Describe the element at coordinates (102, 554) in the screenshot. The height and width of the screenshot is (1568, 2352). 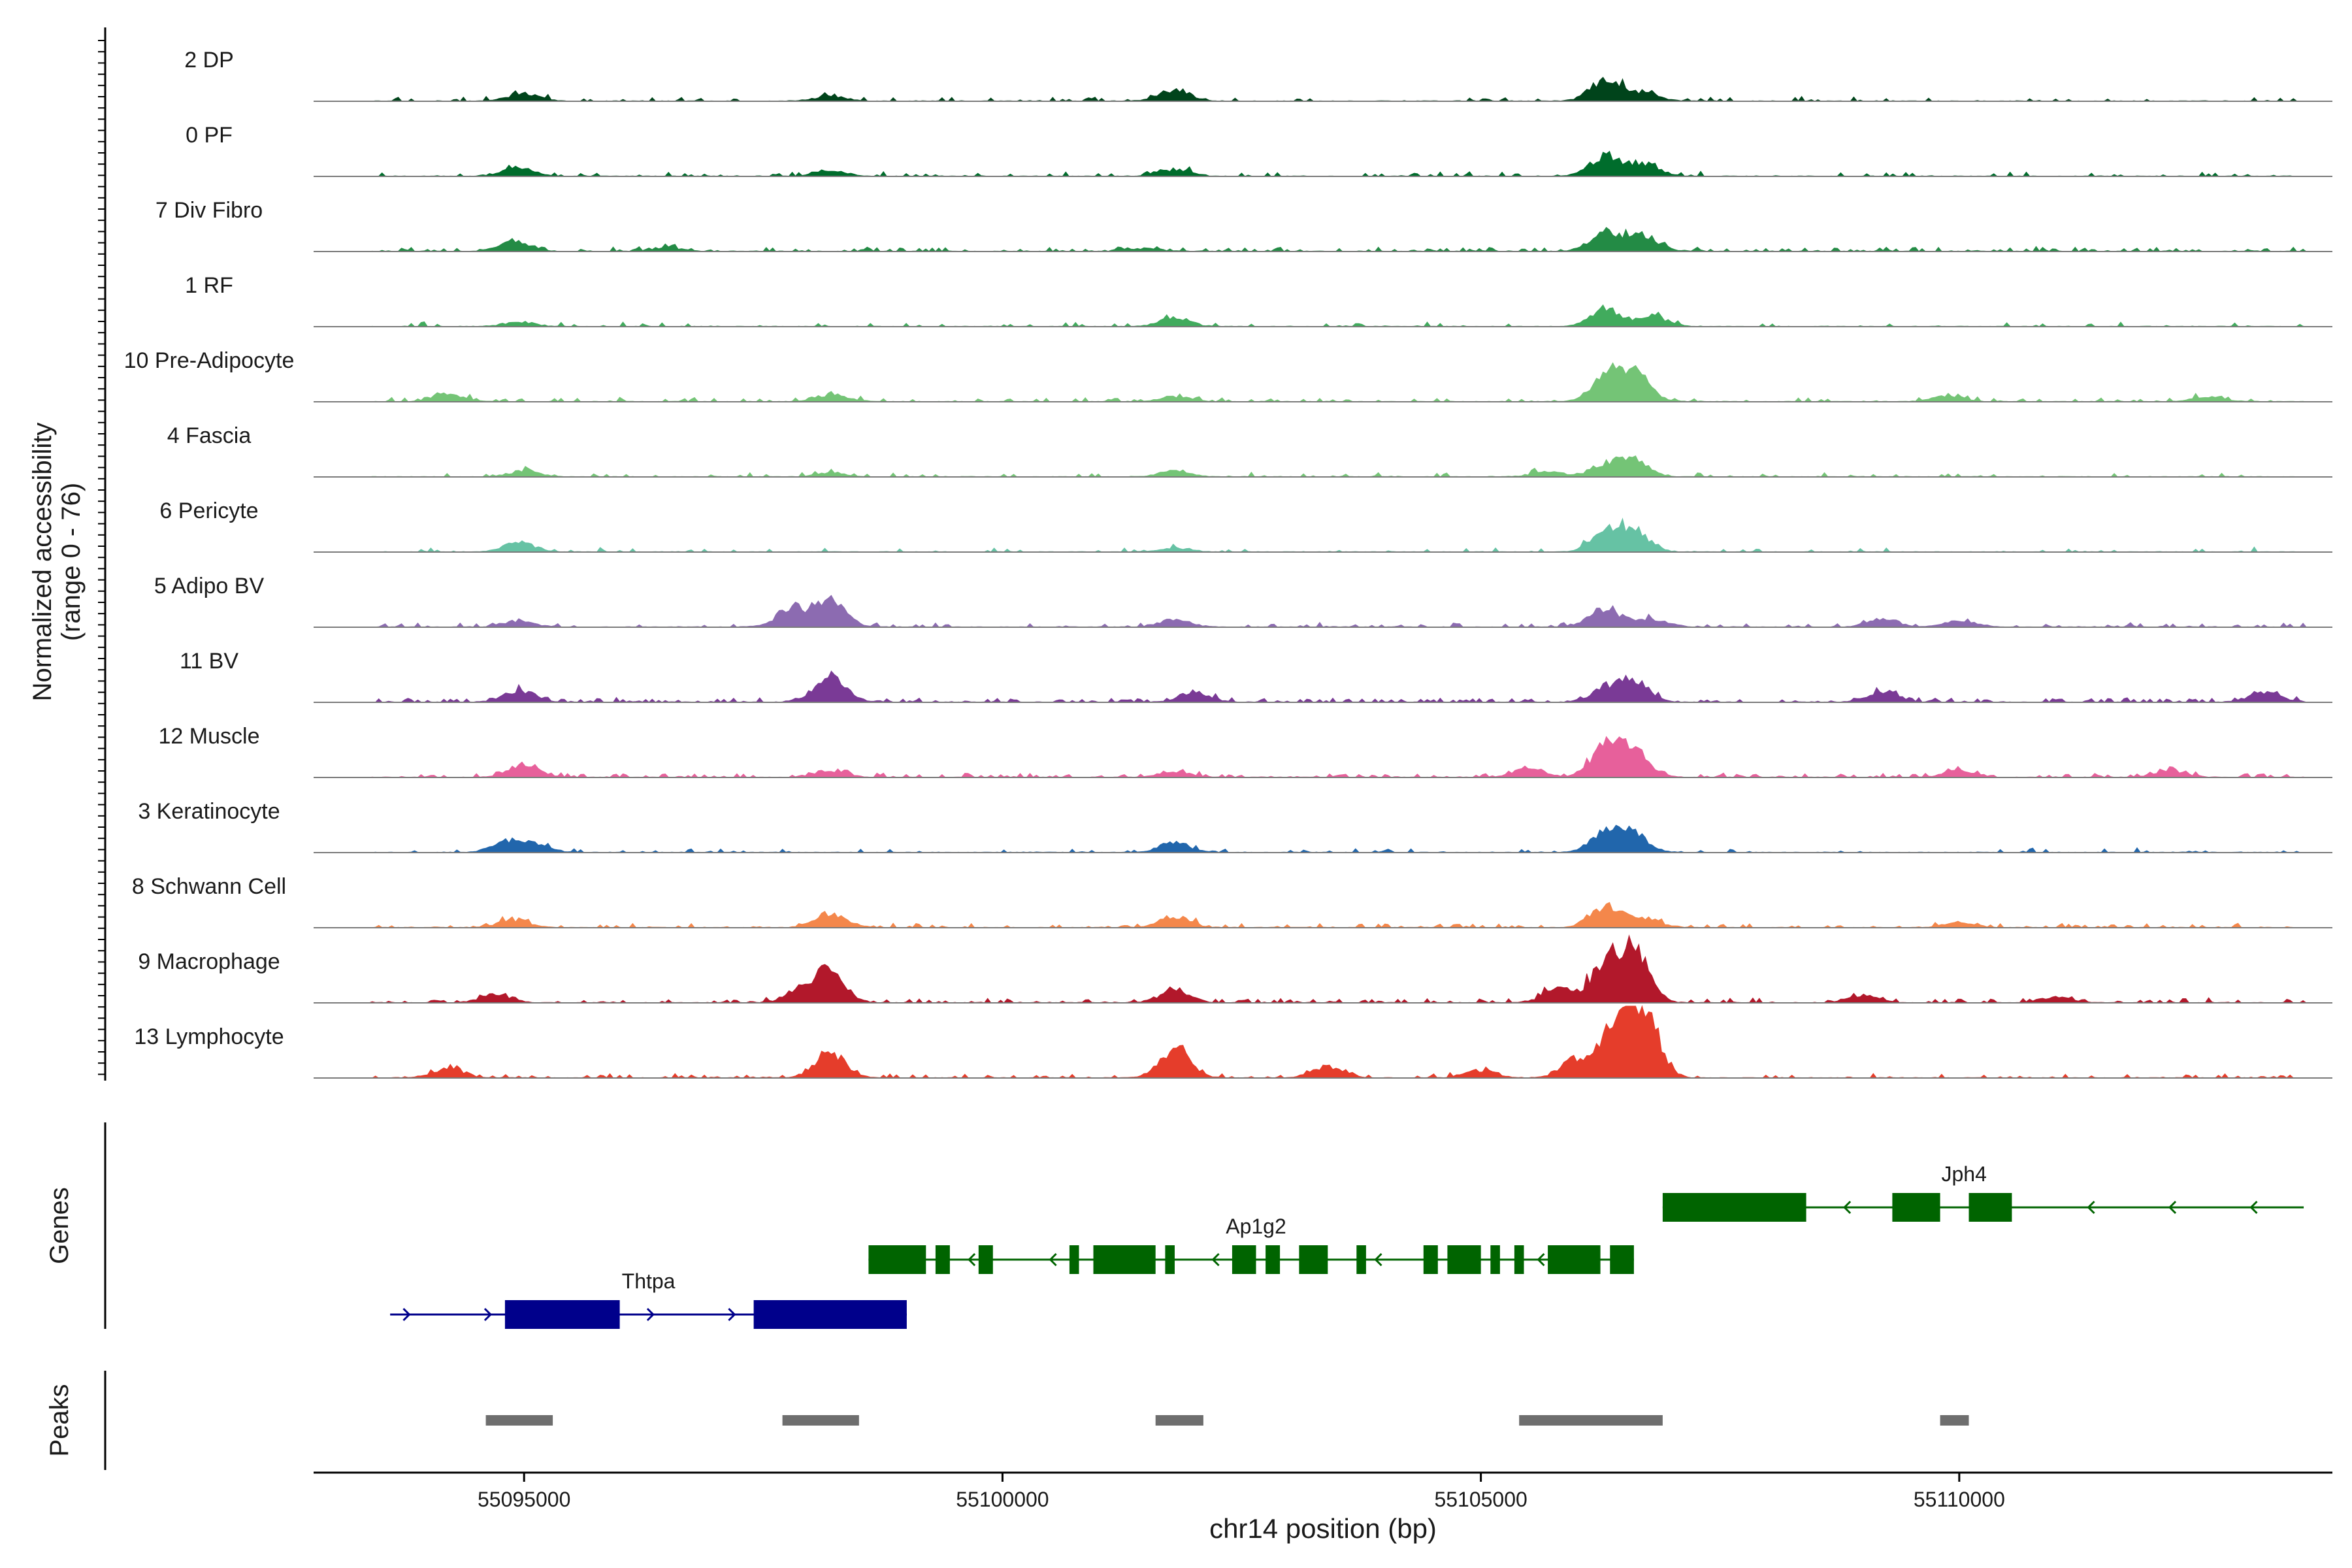
I see `accessibility-y-axis` at that location.